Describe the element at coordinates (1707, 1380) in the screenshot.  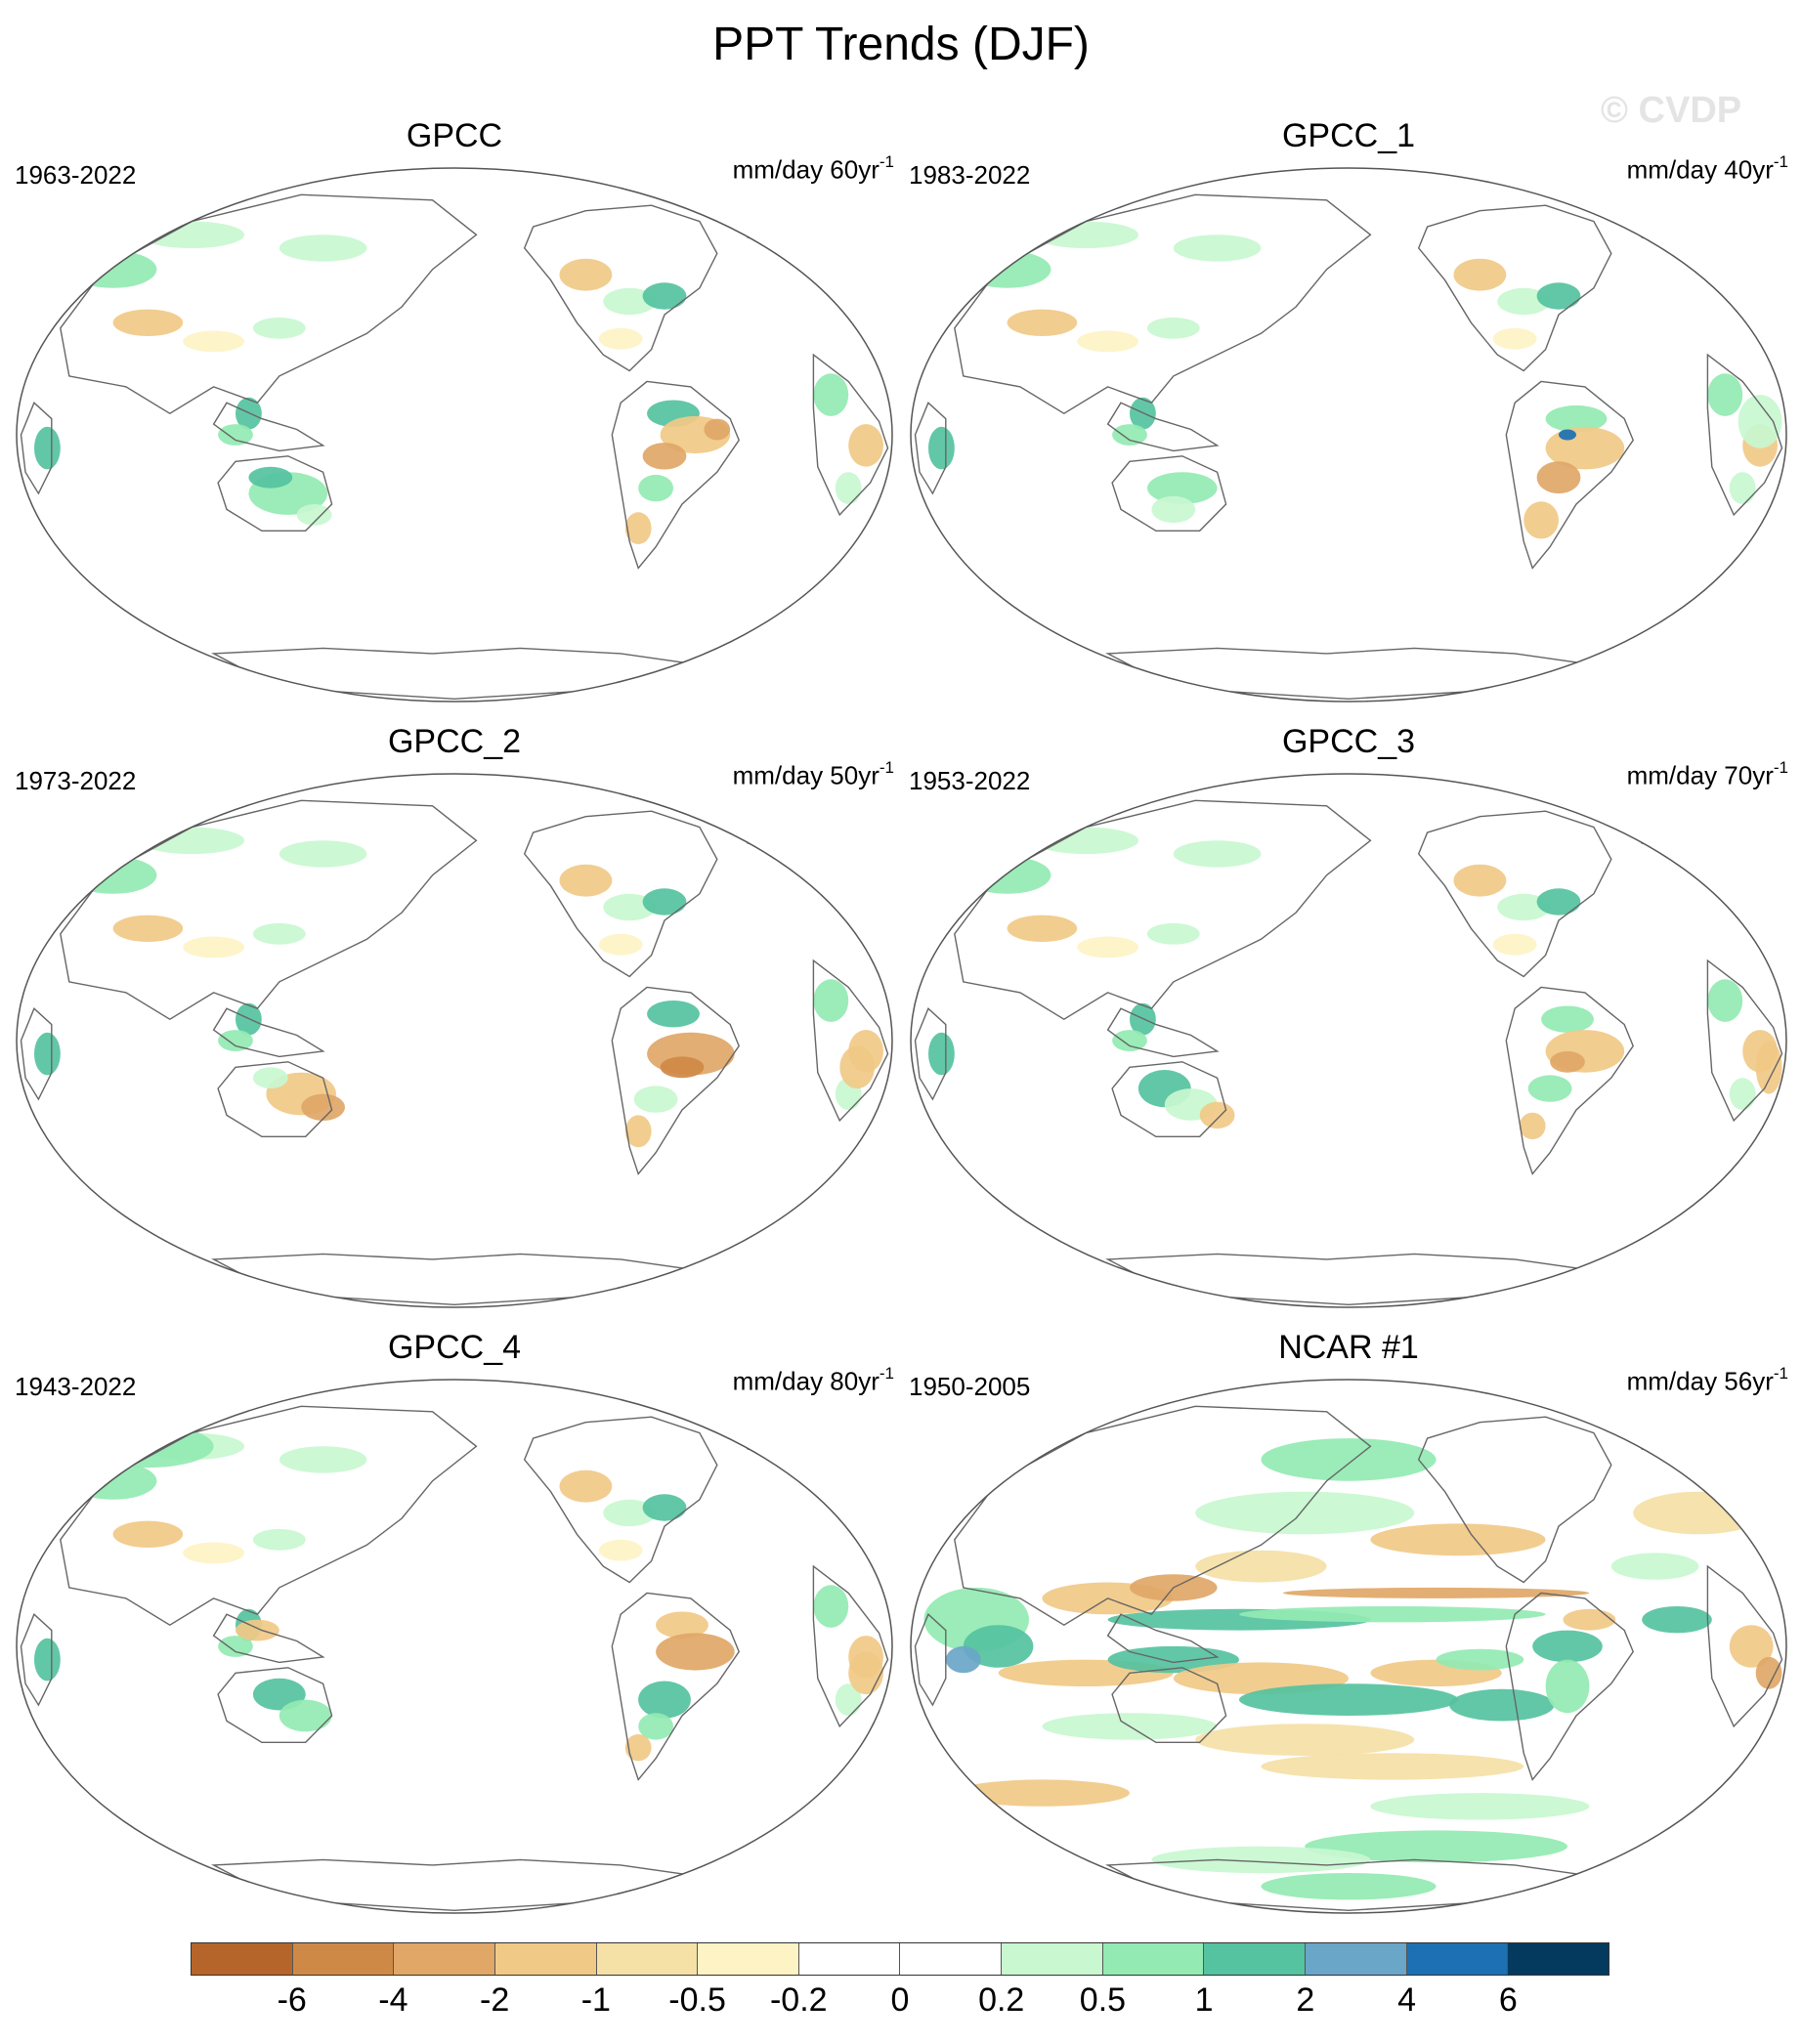
I see `panel-units: mm/day 56yr-1` at that location.